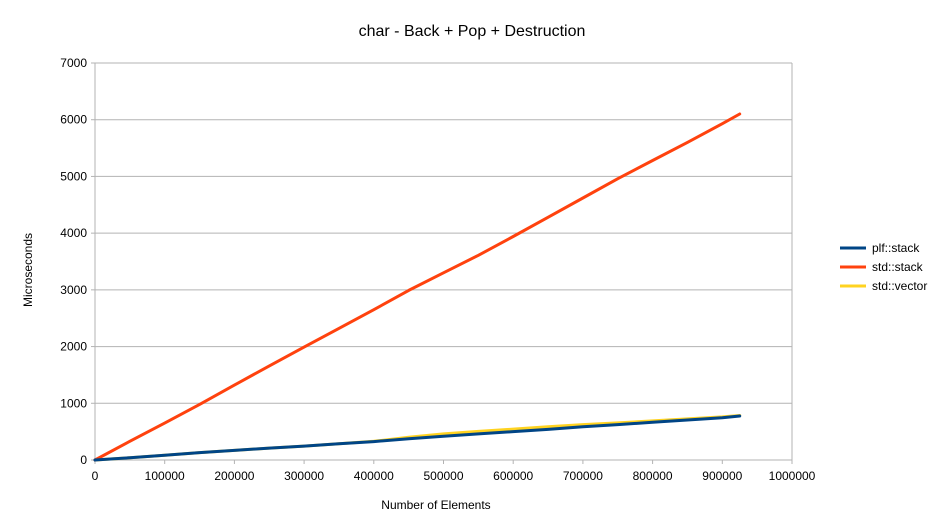  What do you see at coordinates (472, 31) in the screenshot?
I see `chart-title: char - Back + Pop + Destruction` at bounding box center [472, 31].